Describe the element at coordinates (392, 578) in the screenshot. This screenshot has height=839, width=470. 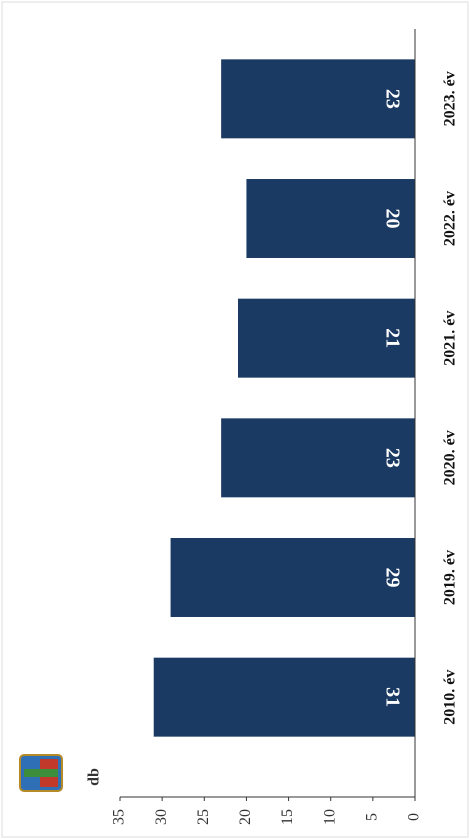
I see `value-label: 29` at that location.